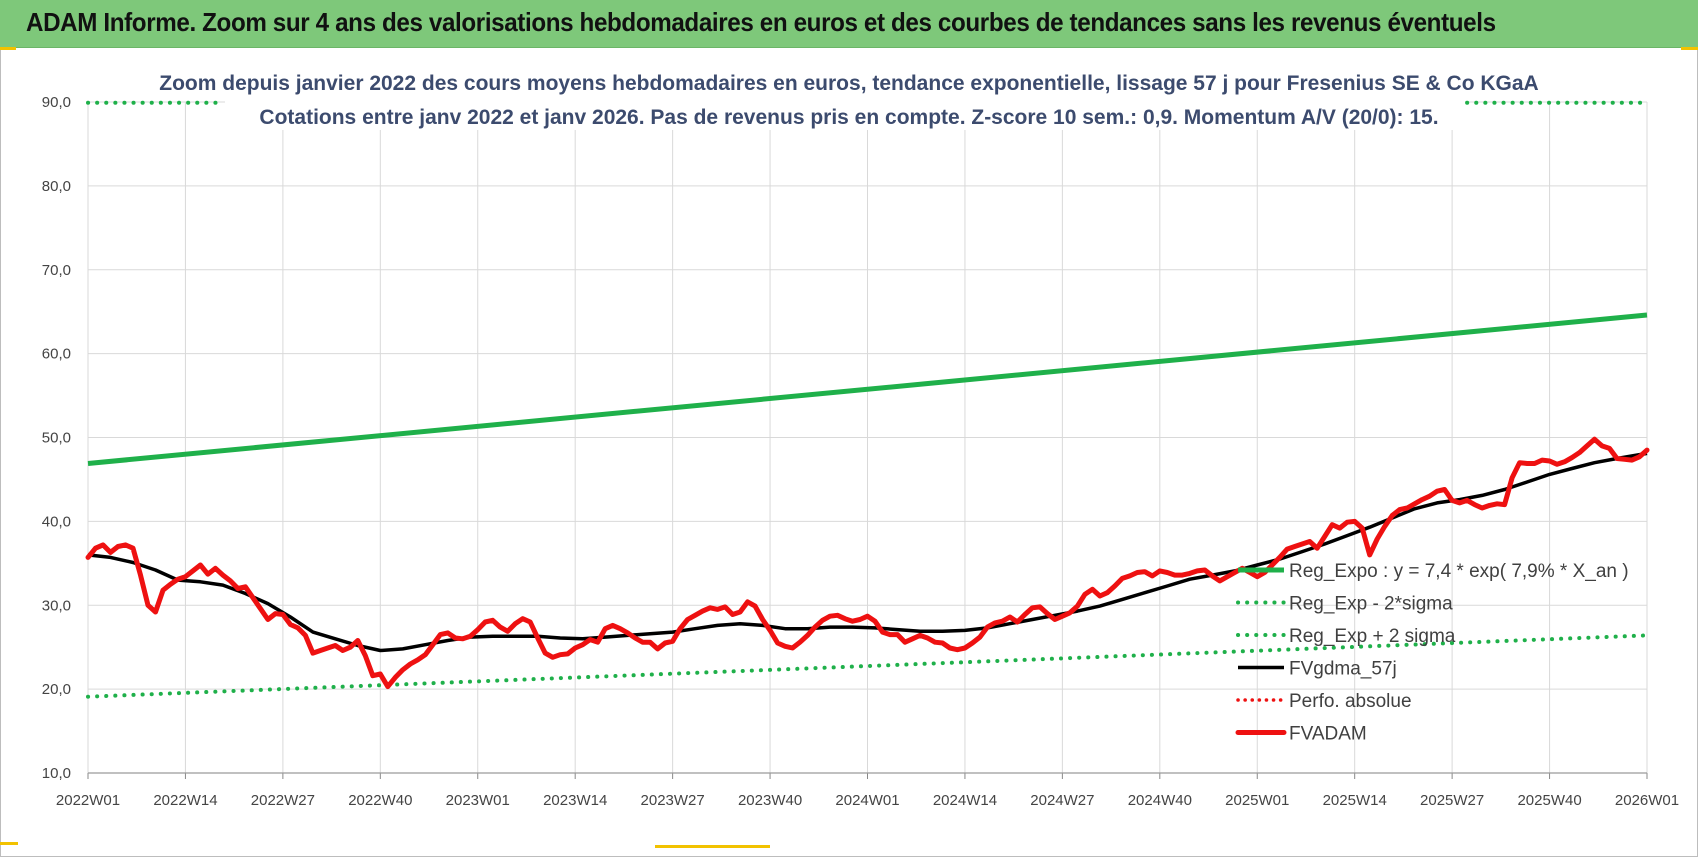  What do you see at coordinates (56, 773) in the screenshot?
I see `y-tick-label: 10,0` at bounding box center [56, 773].